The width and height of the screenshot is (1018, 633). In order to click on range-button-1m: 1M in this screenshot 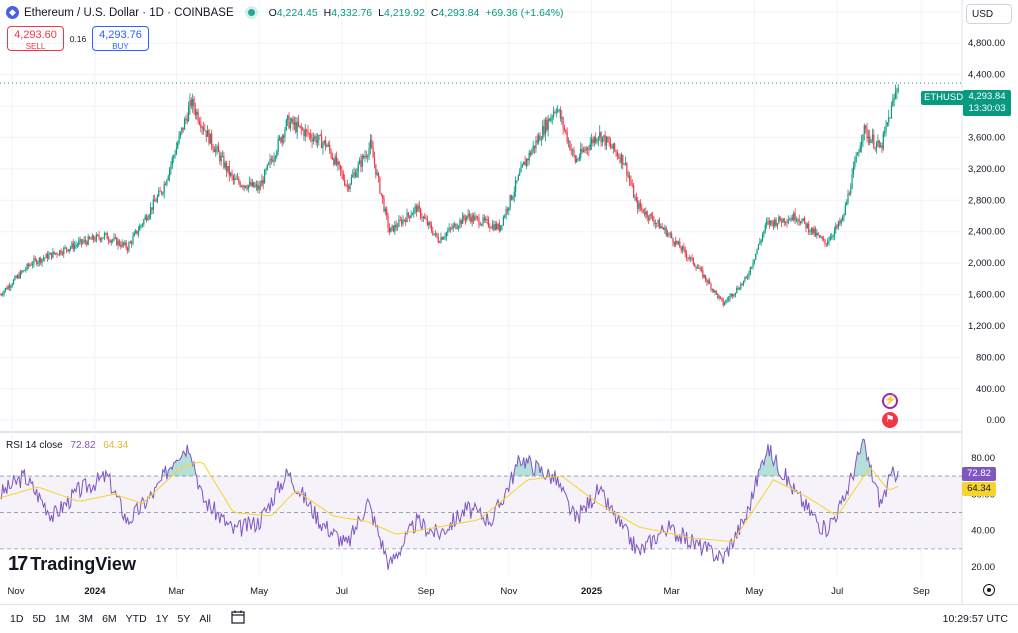, I will do `click(62, 619)`.